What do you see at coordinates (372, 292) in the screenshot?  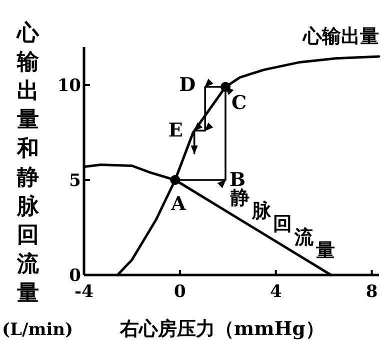 I see `x-tick-label: 8` at bounding box center [372, 292].